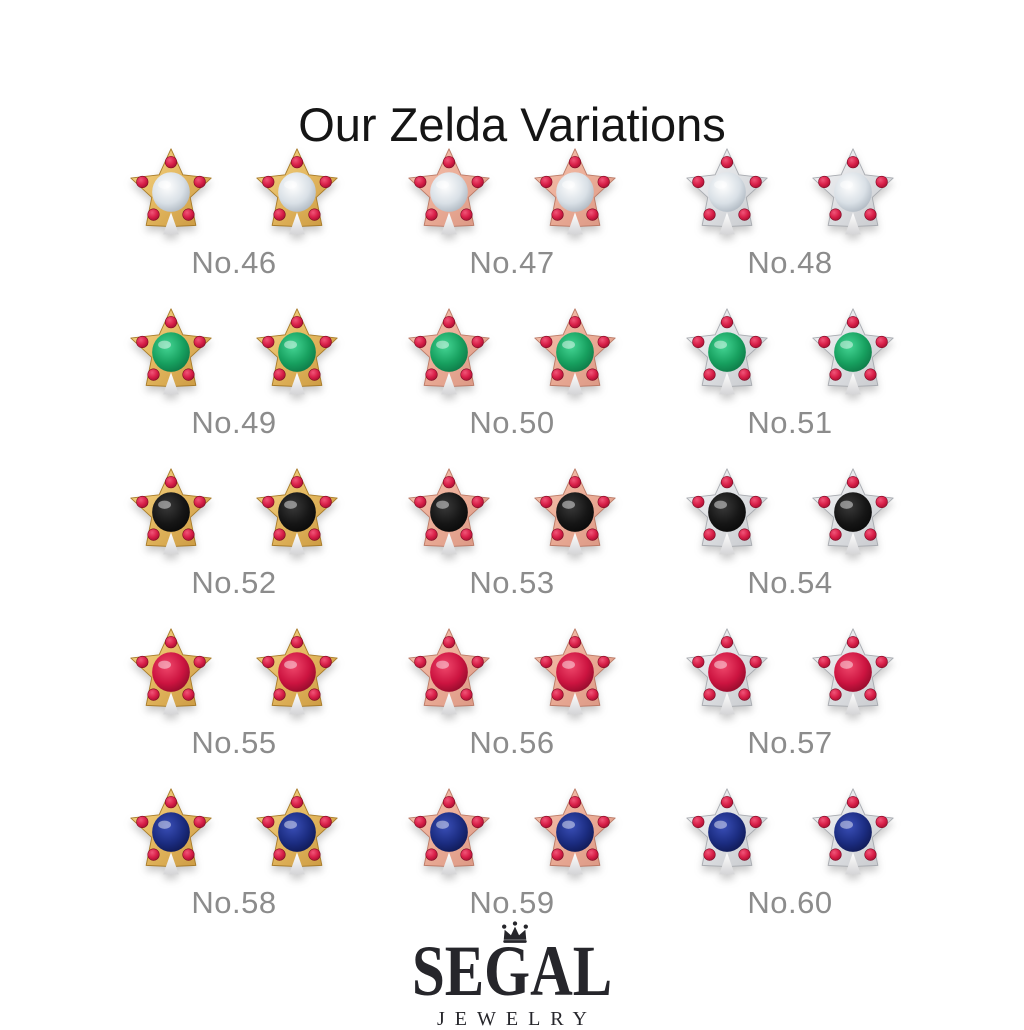 The width and height of the screenshot is (1024, 1030). I want to click on product-cell: No.51, so click(790, 379).